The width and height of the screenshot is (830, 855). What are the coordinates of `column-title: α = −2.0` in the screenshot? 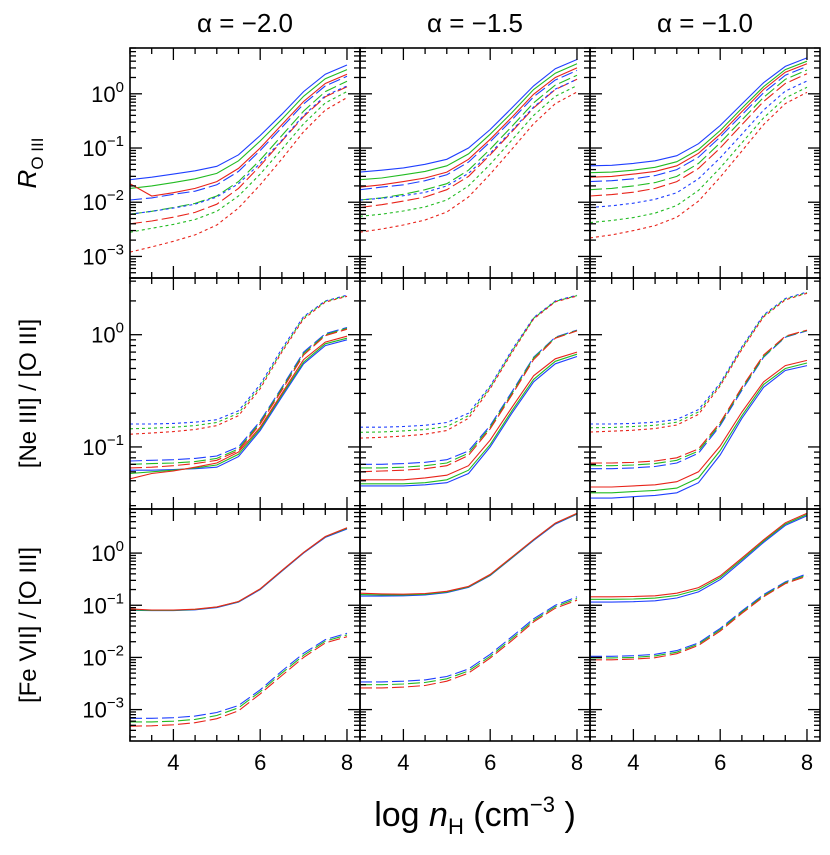 It's located at (245, 23).